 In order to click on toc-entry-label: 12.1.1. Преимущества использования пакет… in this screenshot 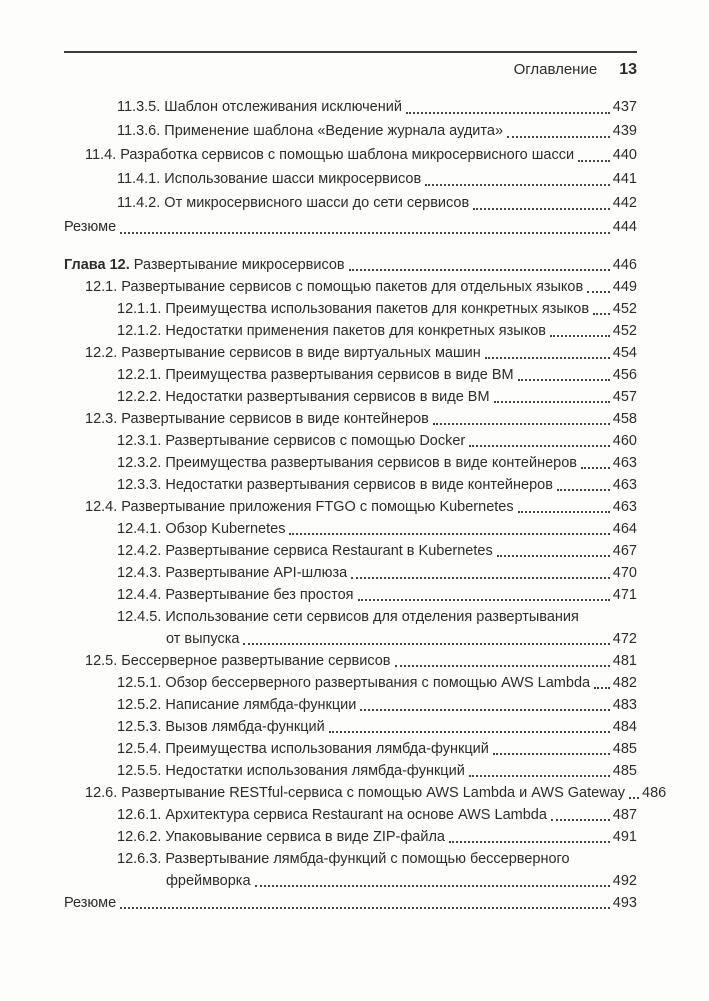, I will do `click(353, 309)`.